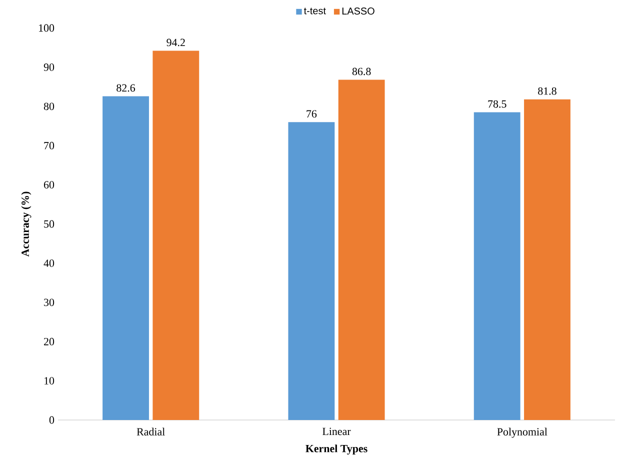 Image resolution: width=626 pixels, height=475 pixels. Describe the element at coordinates (336, 432) in the screenshot. I see `x-tick-label: Linear` at that location.